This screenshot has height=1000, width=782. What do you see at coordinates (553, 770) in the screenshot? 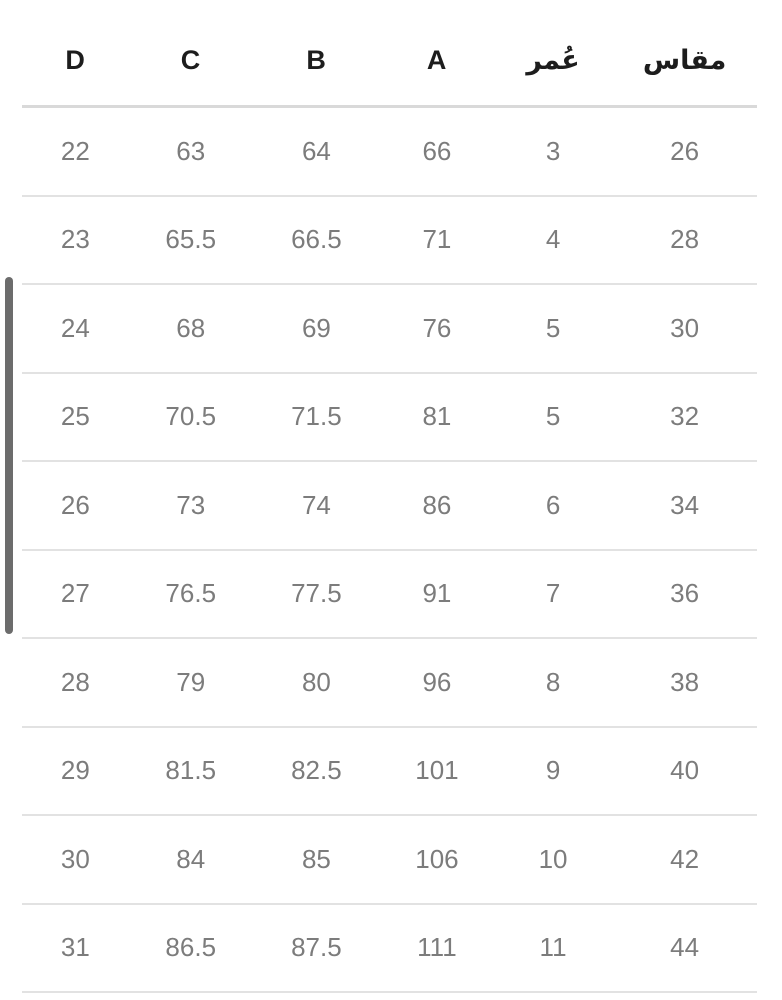
I see `cell-age: 9` at bounding box center [553, 770].